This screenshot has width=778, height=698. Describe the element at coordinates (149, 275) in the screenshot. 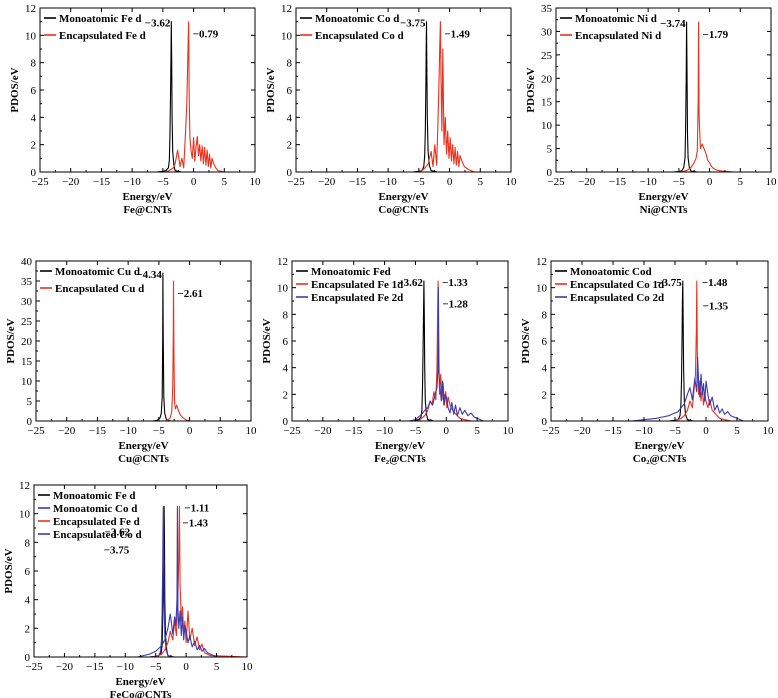

I see `peak-annotation: −4.34` at that location.